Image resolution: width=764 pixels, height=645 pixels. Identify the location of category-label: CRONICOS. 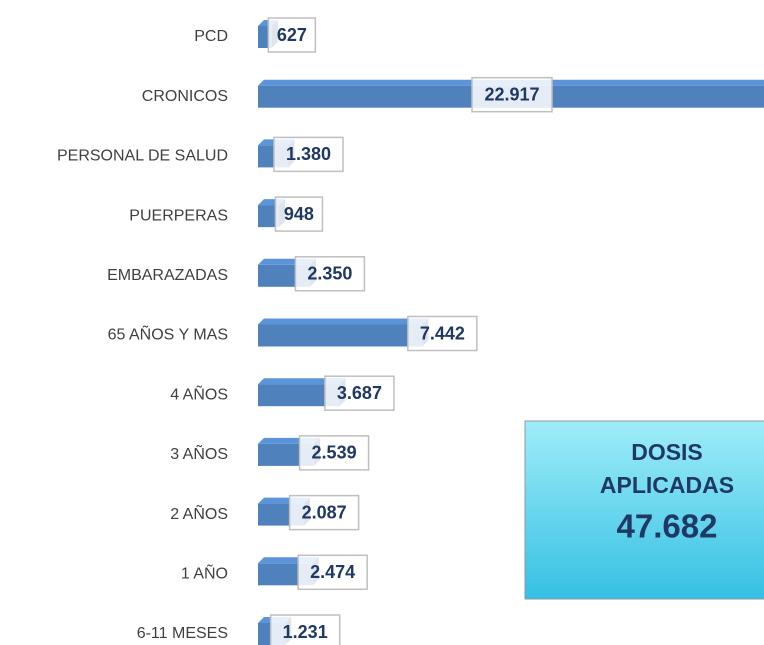
(185, 96).